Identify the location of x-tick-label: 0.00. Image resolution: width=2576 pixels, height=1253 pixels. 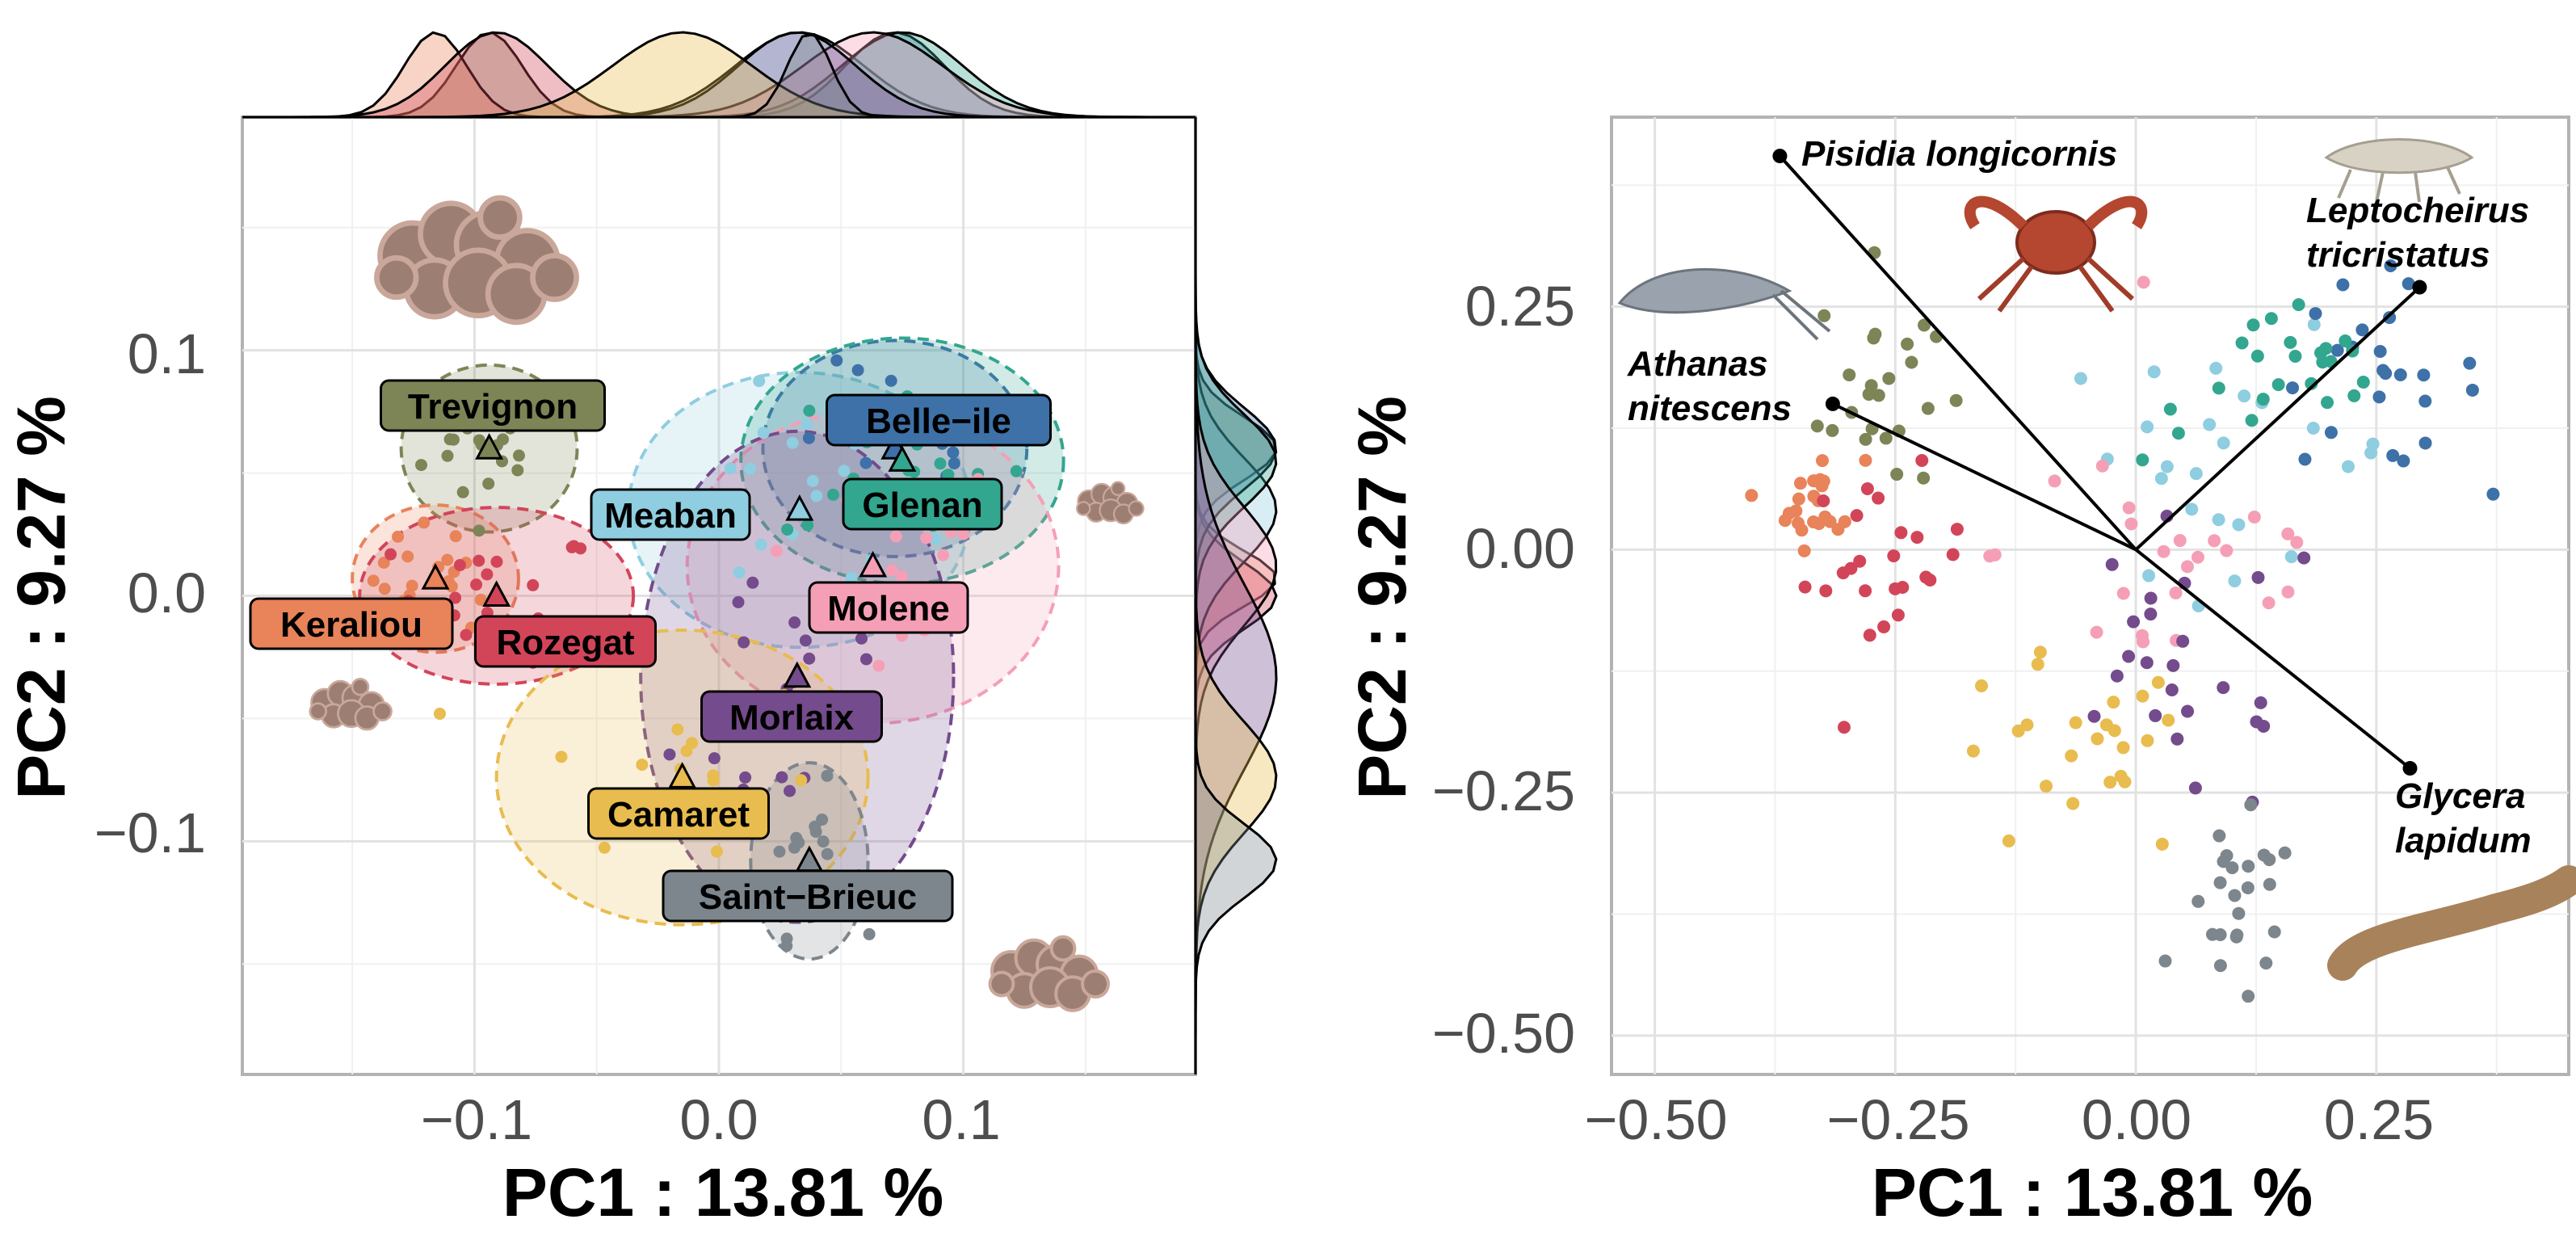
(2136, 1119).